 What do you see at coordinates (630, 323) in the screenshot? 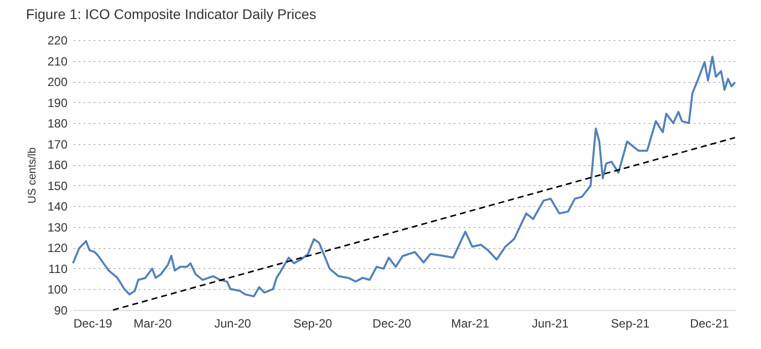
I see `x-tick-label: Sep-21` at bounding box center [630, 323].